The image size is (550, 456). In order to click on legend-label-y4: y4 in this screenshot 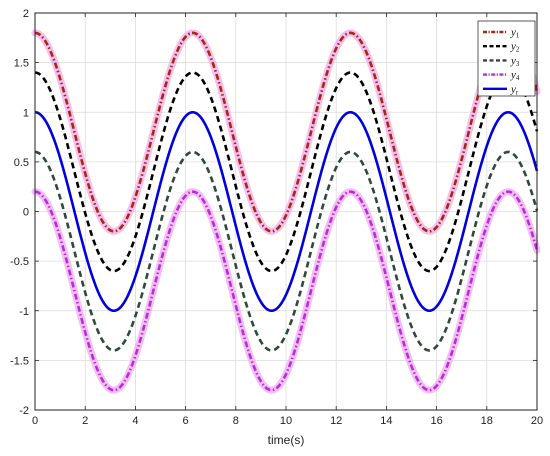, I will do `click(515, 75)`.